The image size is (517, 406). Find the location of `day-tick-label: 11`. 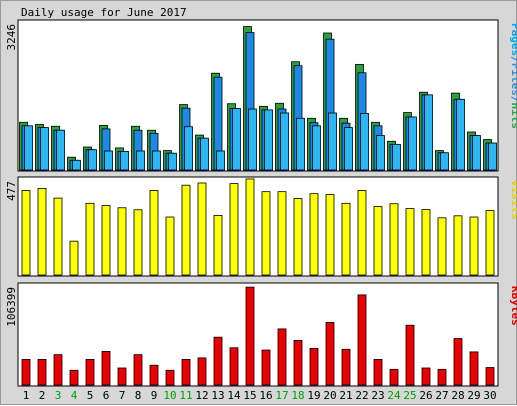

day-tick-label: 11 is located at coordinates (185, 395).